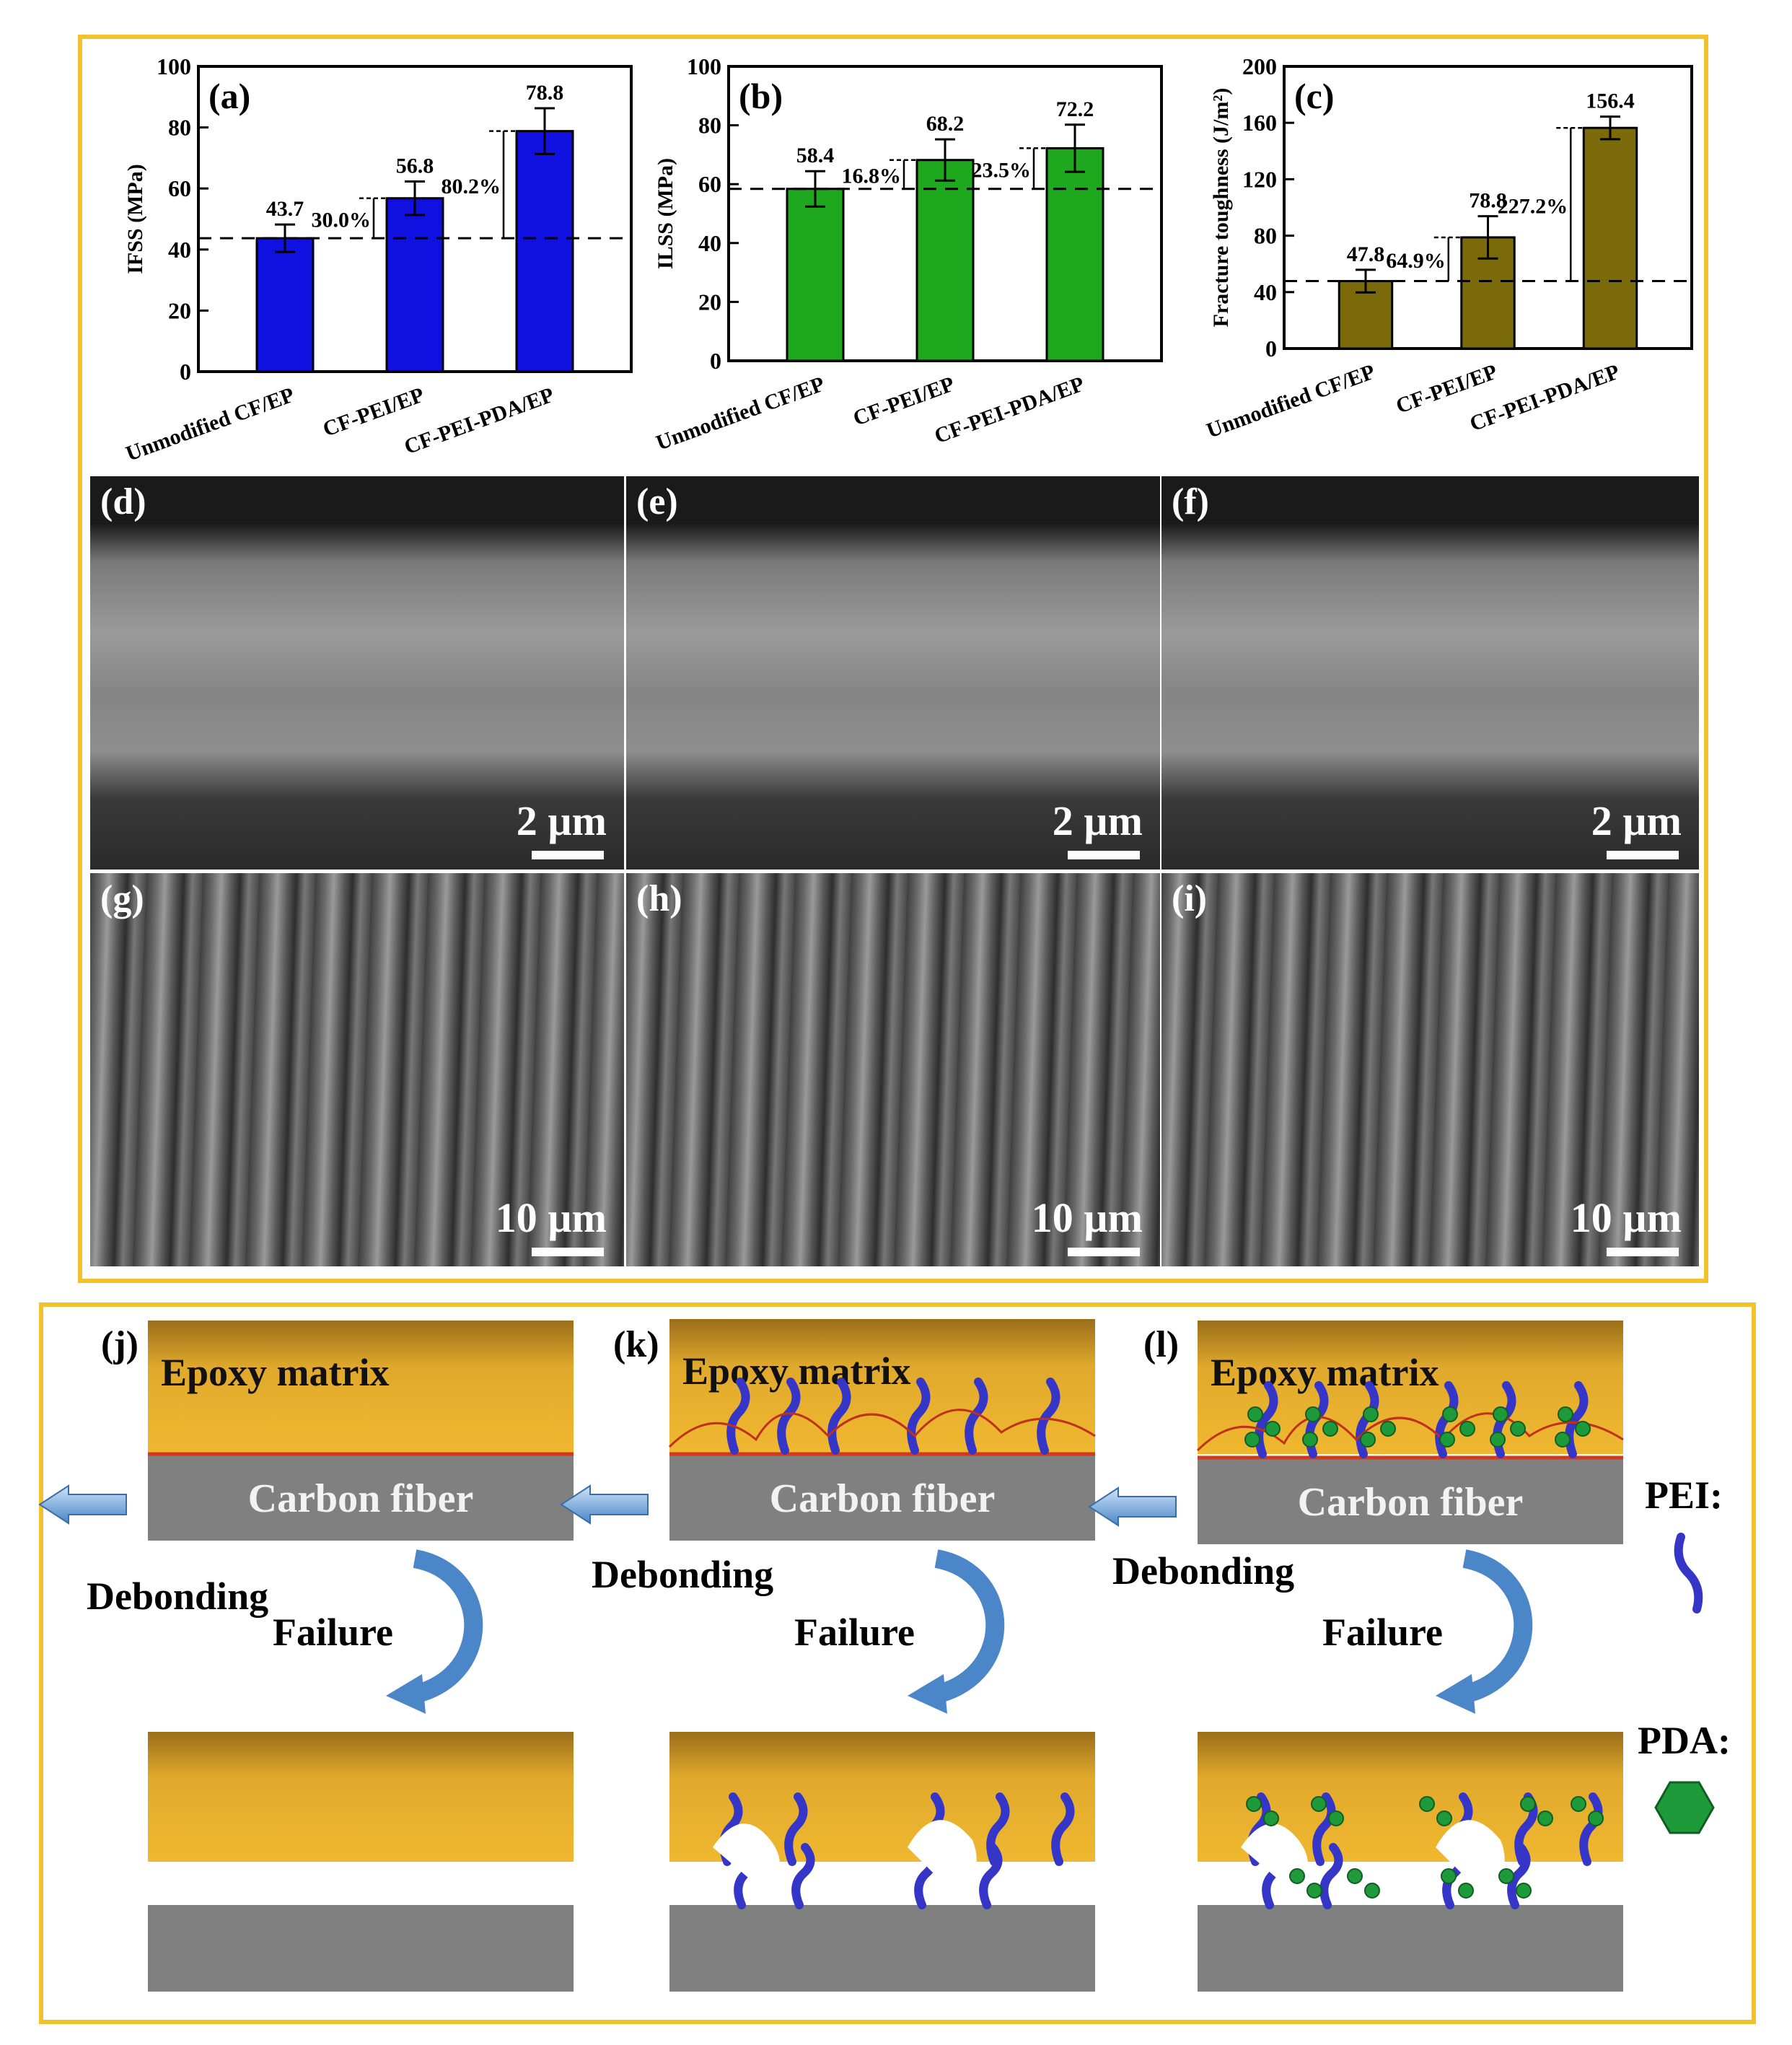 This screenshot has height=2045, width=1792. I want to click on schematic-legend: PEI: PDA:, so click(1684, 1653).